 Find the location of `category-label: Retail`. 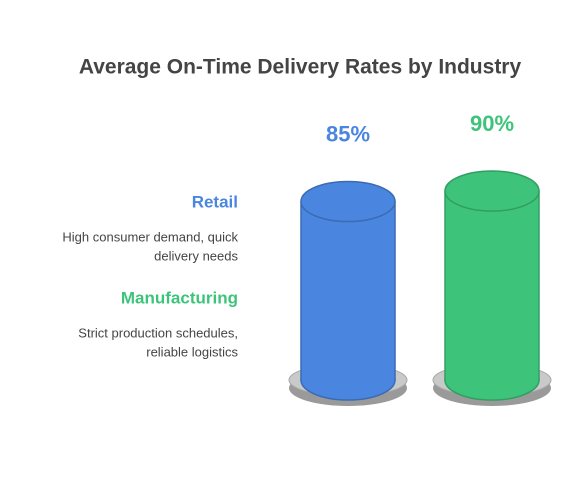

category-label: Retail is located at coordinates (215, 201).